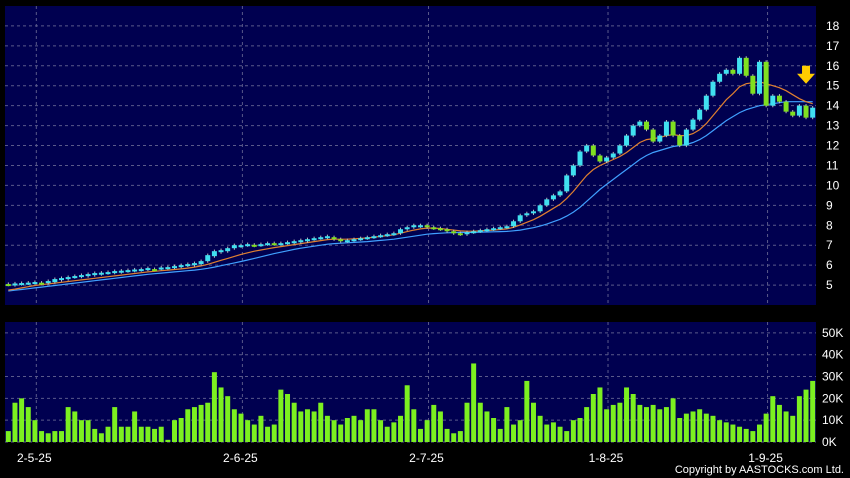  Describe the element at coordinates (829, 285) in the screenshot. I see `price-tick-label: 5` at that location.